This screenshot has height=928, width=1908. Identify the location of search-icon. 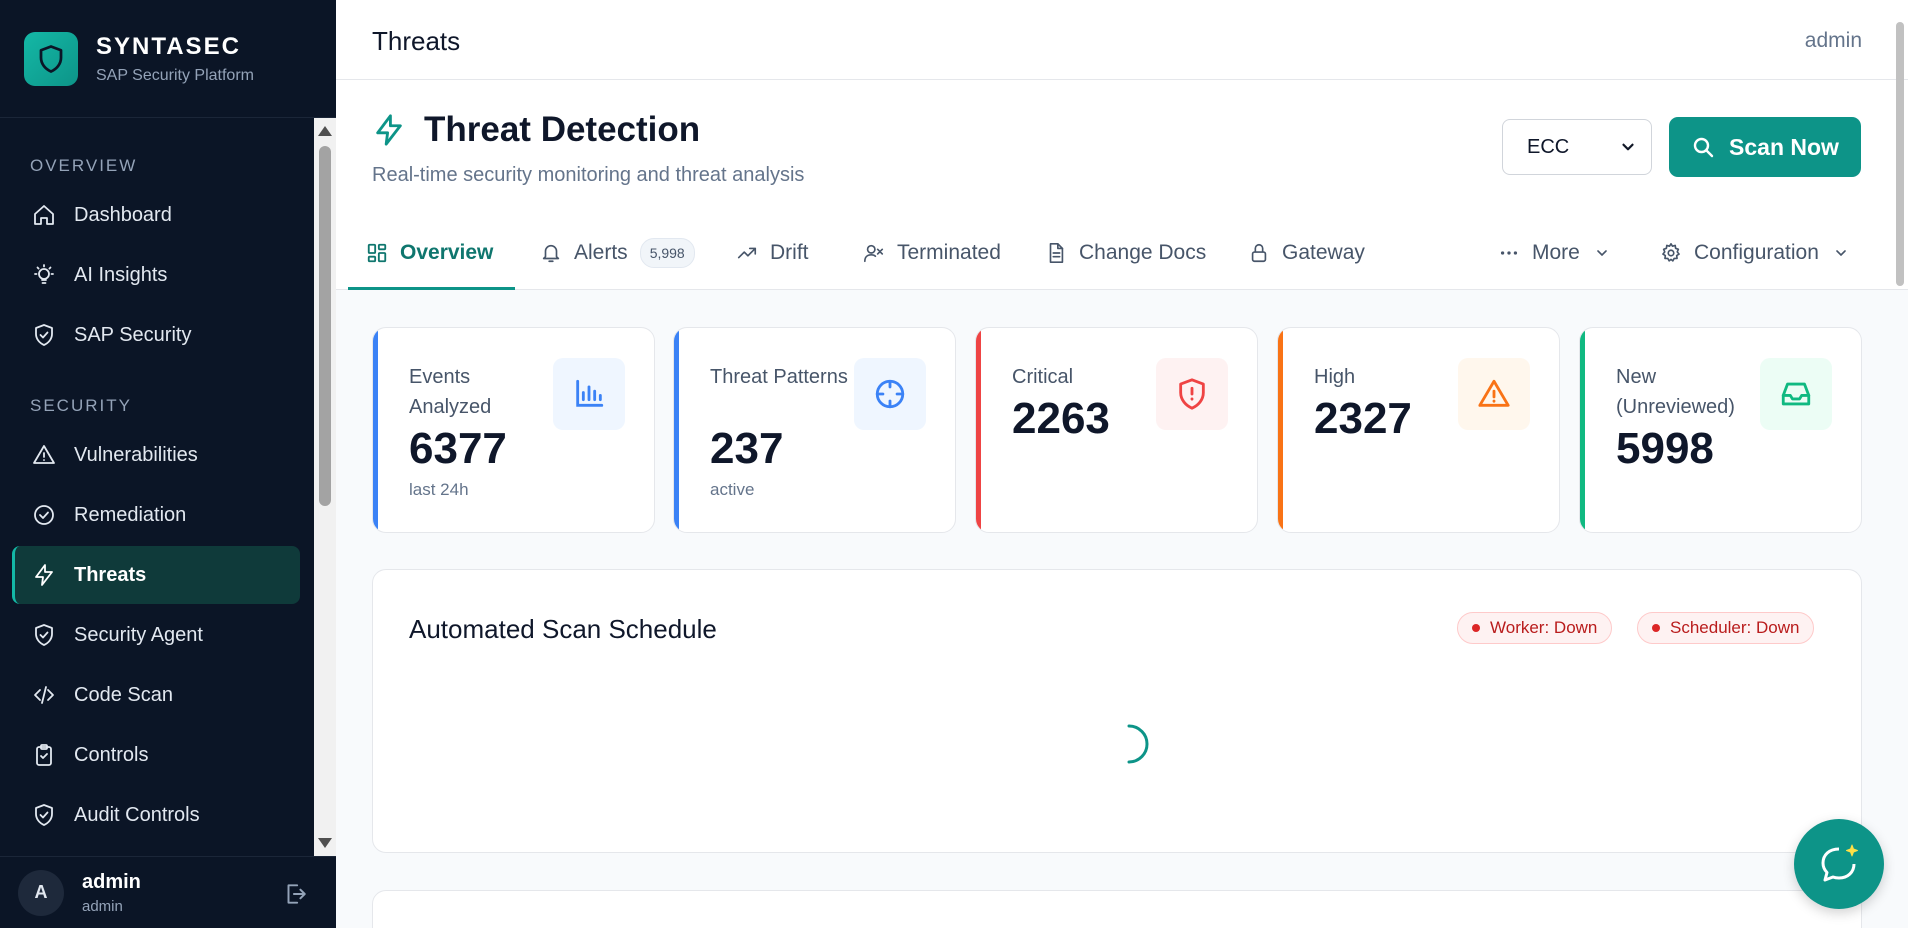
(1703, 147).